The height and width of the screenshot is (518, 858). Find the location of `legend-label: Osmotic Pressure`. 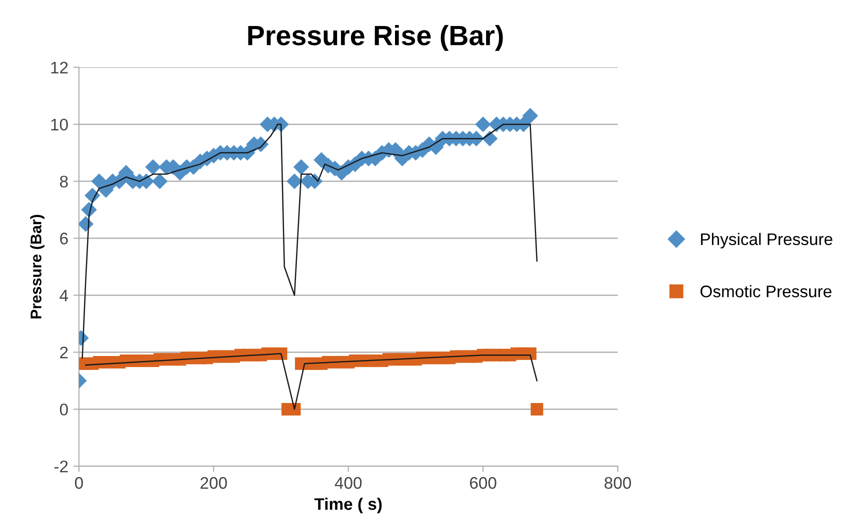

legend-label: Osmotic Pressure is located at coordinates (766, 291).